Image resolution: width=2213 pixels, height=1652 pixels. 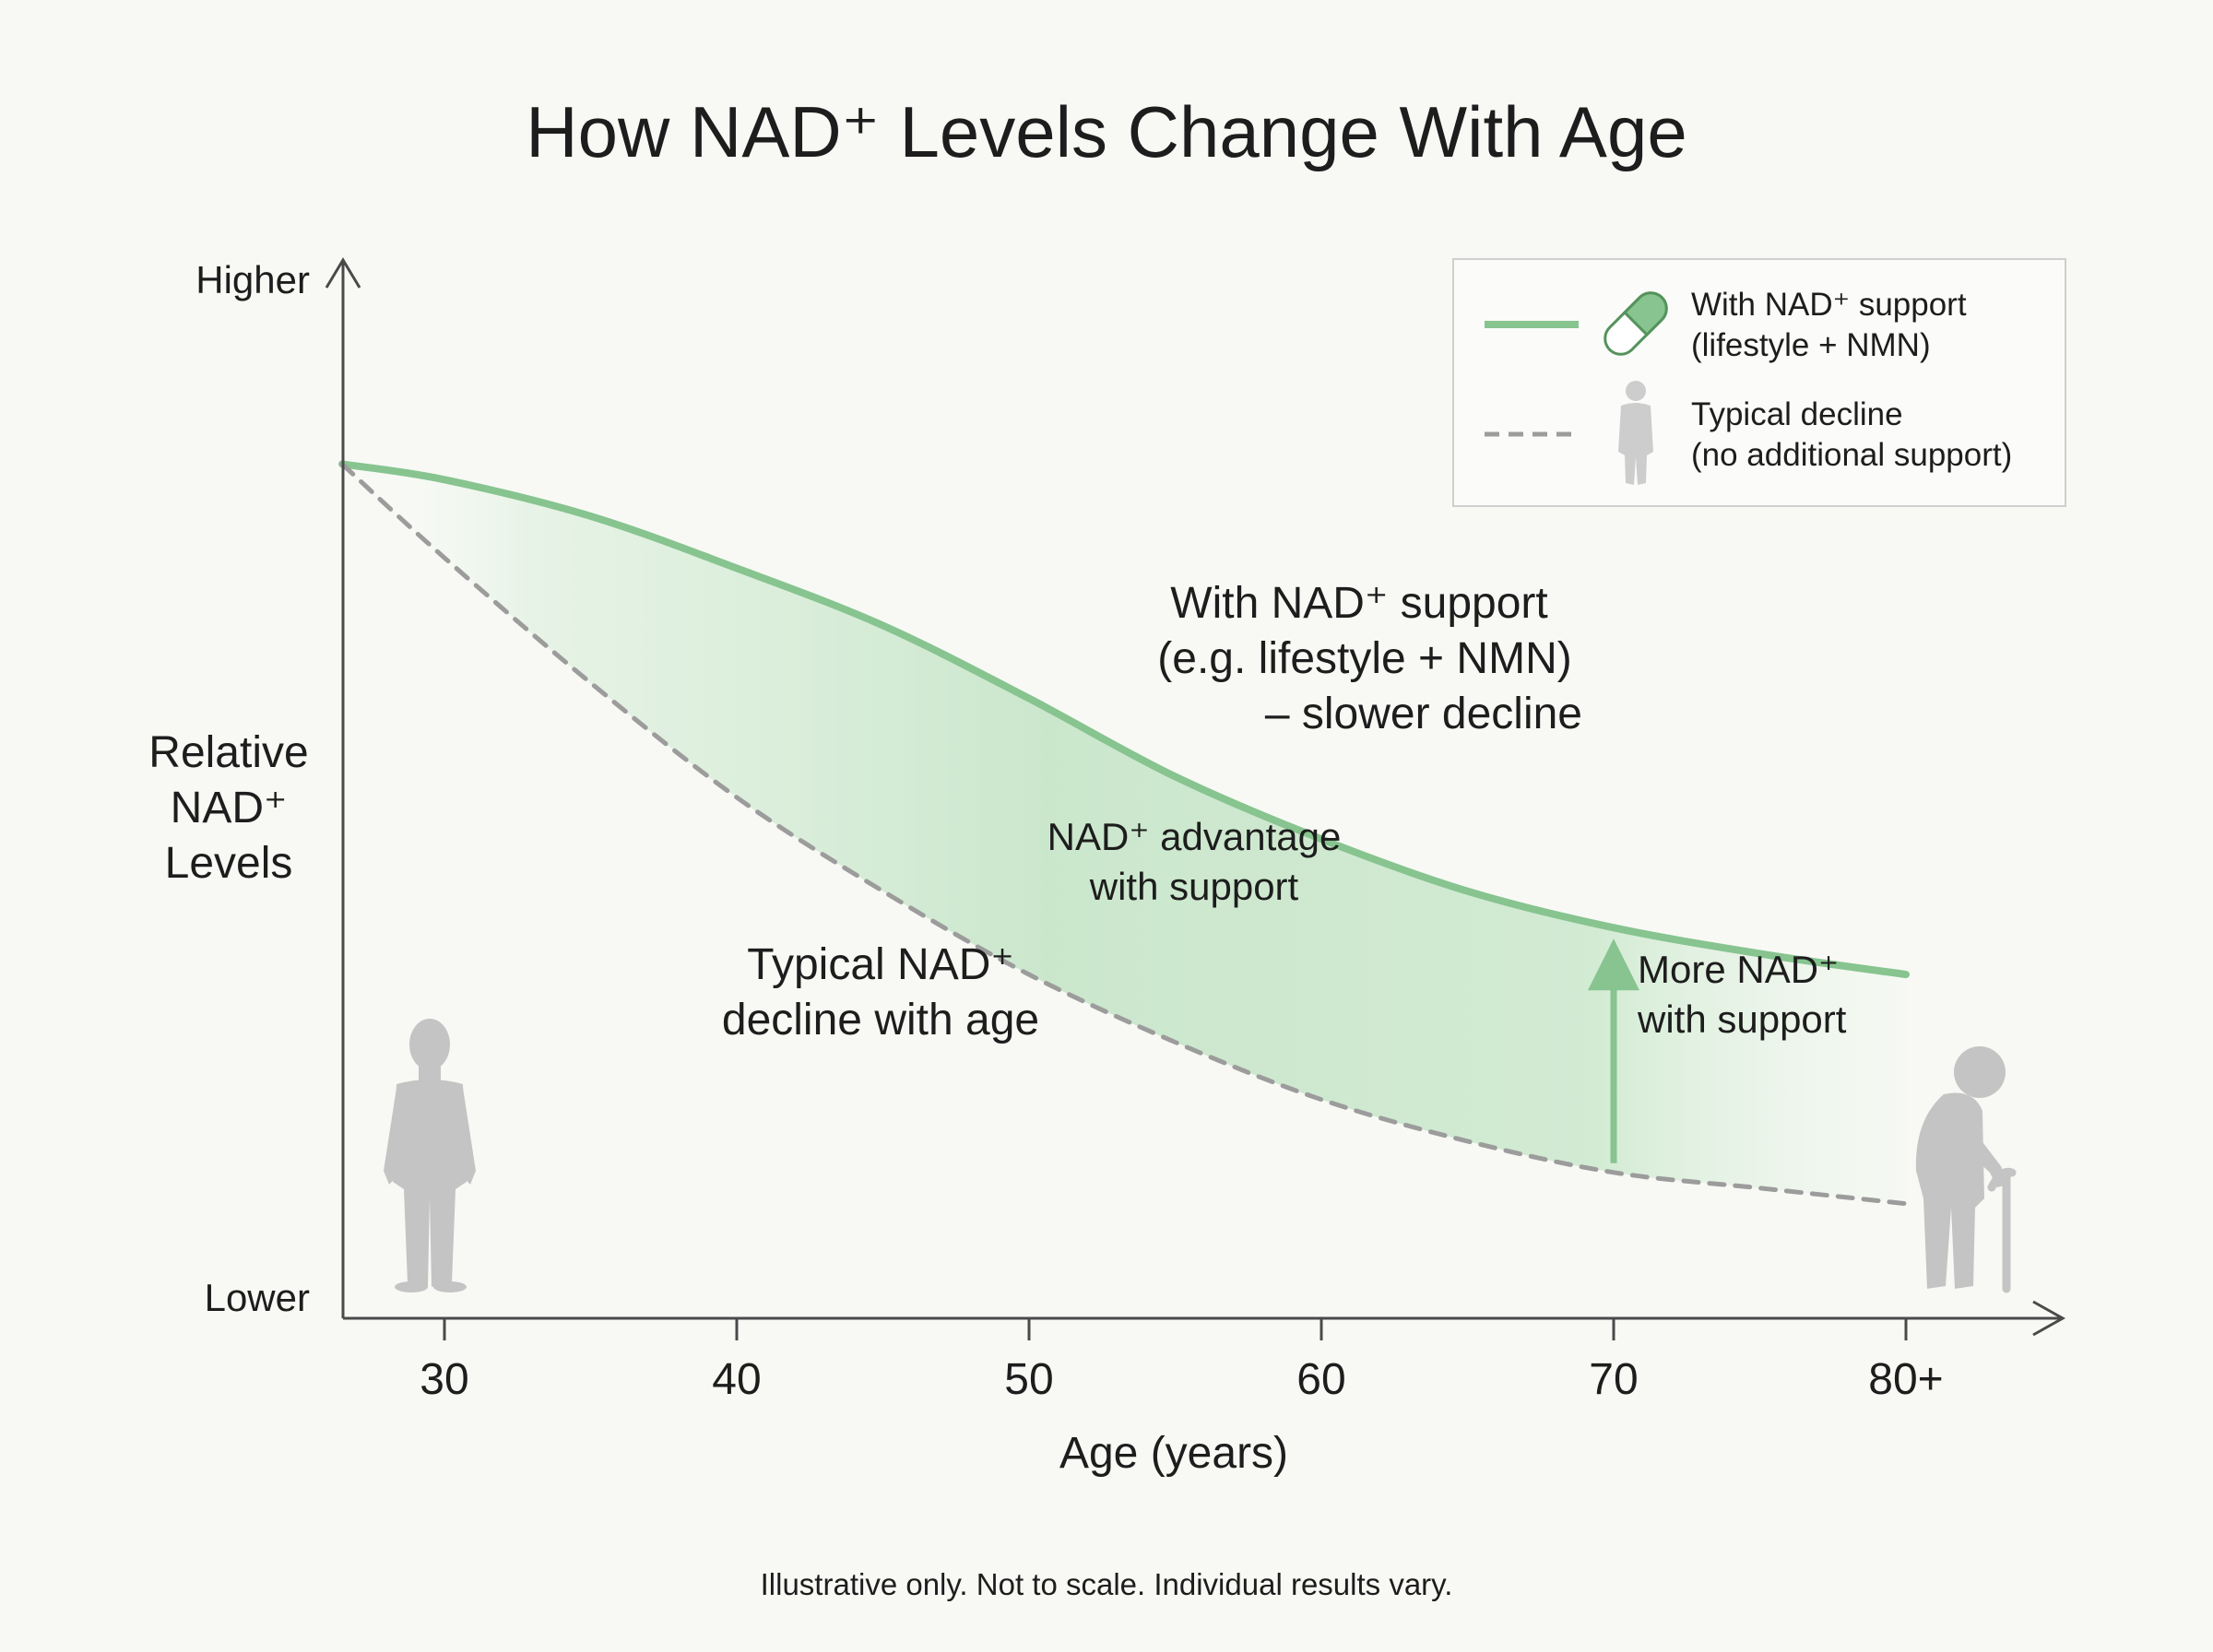 What do you see at coordinates (1204, 1318) in the screenshot?
I see `x-axis` at bounding box center [1204, 1318].